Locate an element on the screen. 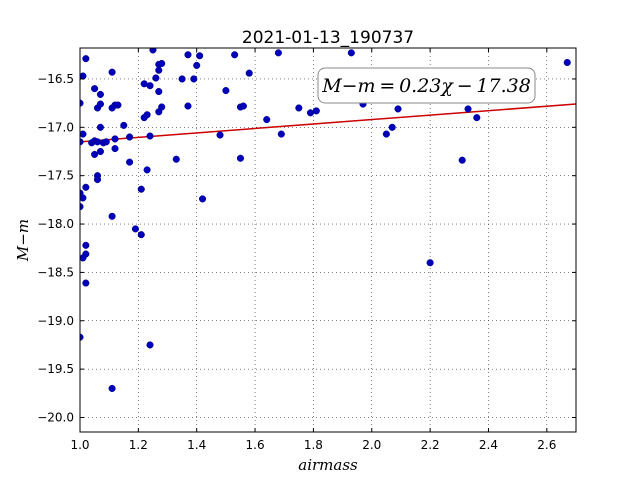 The width and height of the screenshot is (640, 480). x-tick-label: 1.4 is located at coordinates (196, 445).